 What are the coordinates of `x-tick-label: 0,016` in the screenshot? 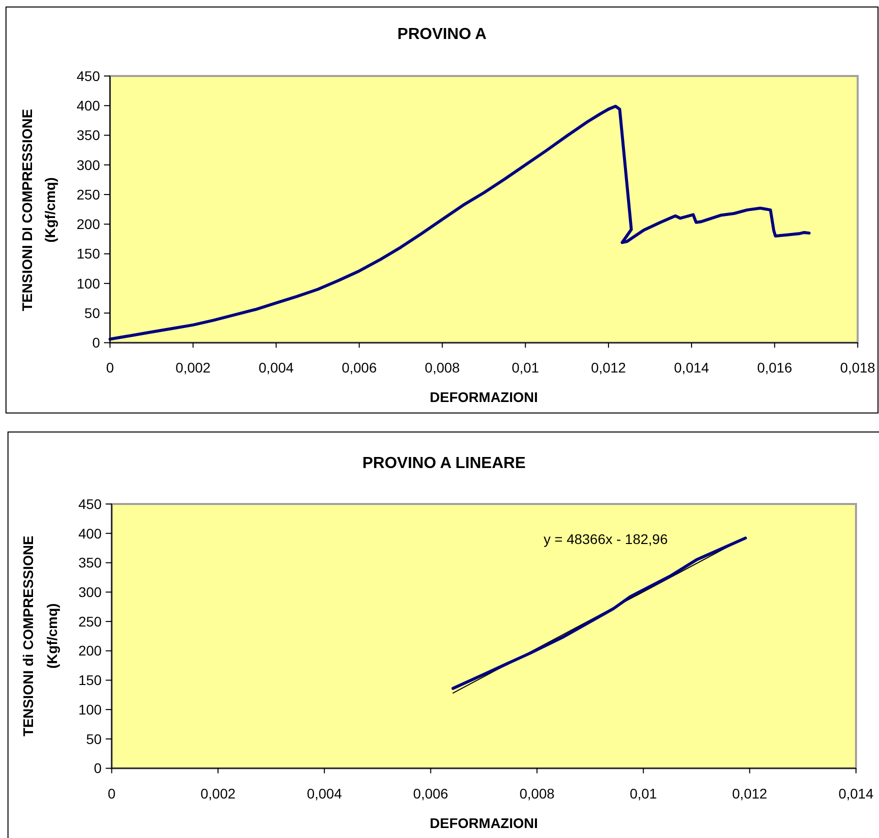 It's located at (774, 368).